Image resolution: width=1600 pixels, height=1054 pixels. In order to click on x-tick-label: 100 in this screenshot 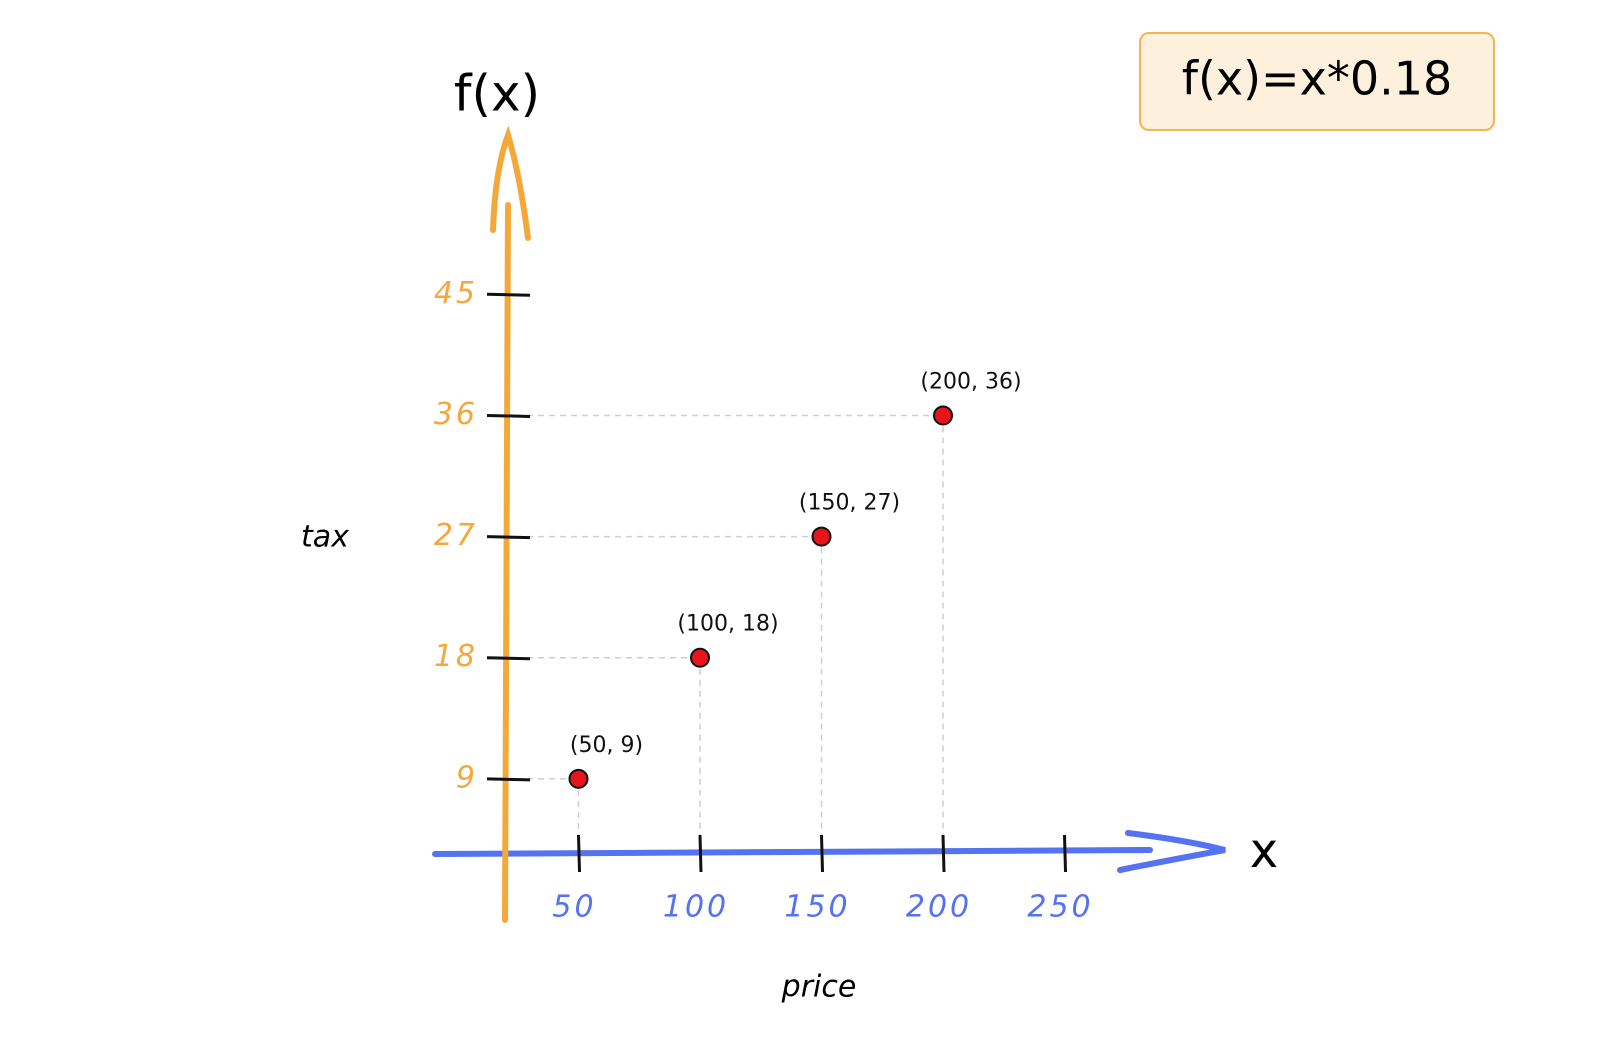, I will do `click(696, 907)`.